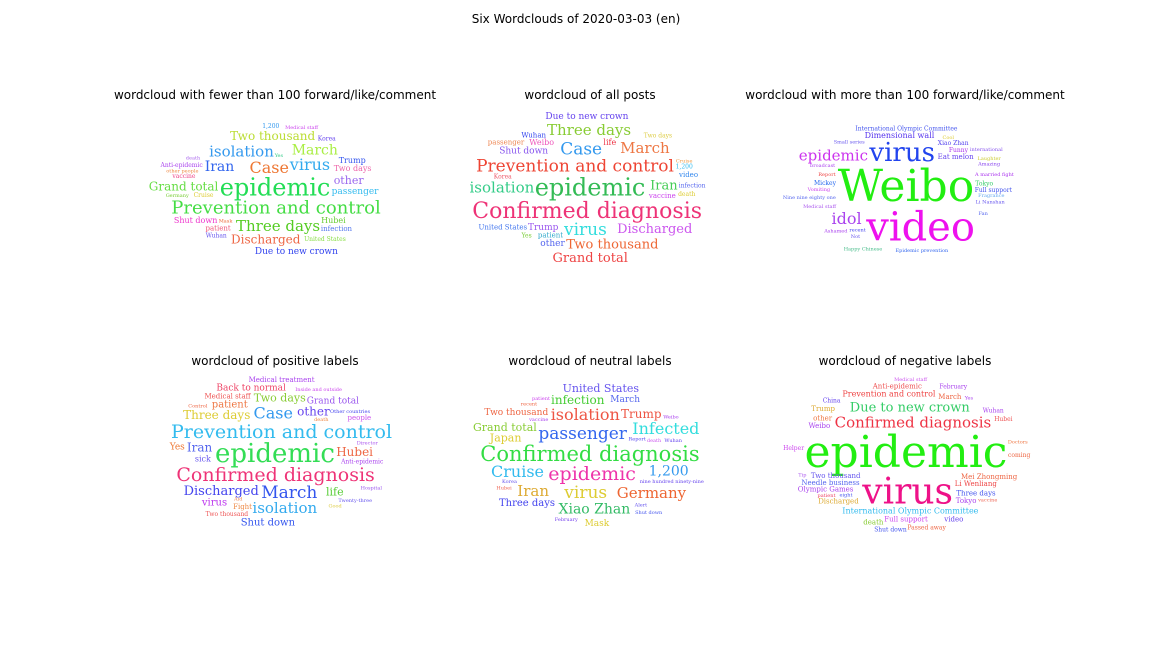 Image resolution: width=1152 pixels, height=648 pixels. I want to click on word-small-series: Small series, so click(849, 142).